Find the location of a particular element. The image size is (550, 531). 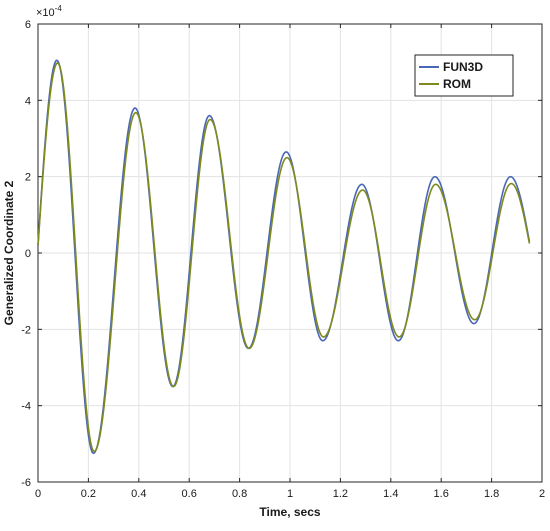

y-tick-label: -4 is located at coordinates (26, 407).